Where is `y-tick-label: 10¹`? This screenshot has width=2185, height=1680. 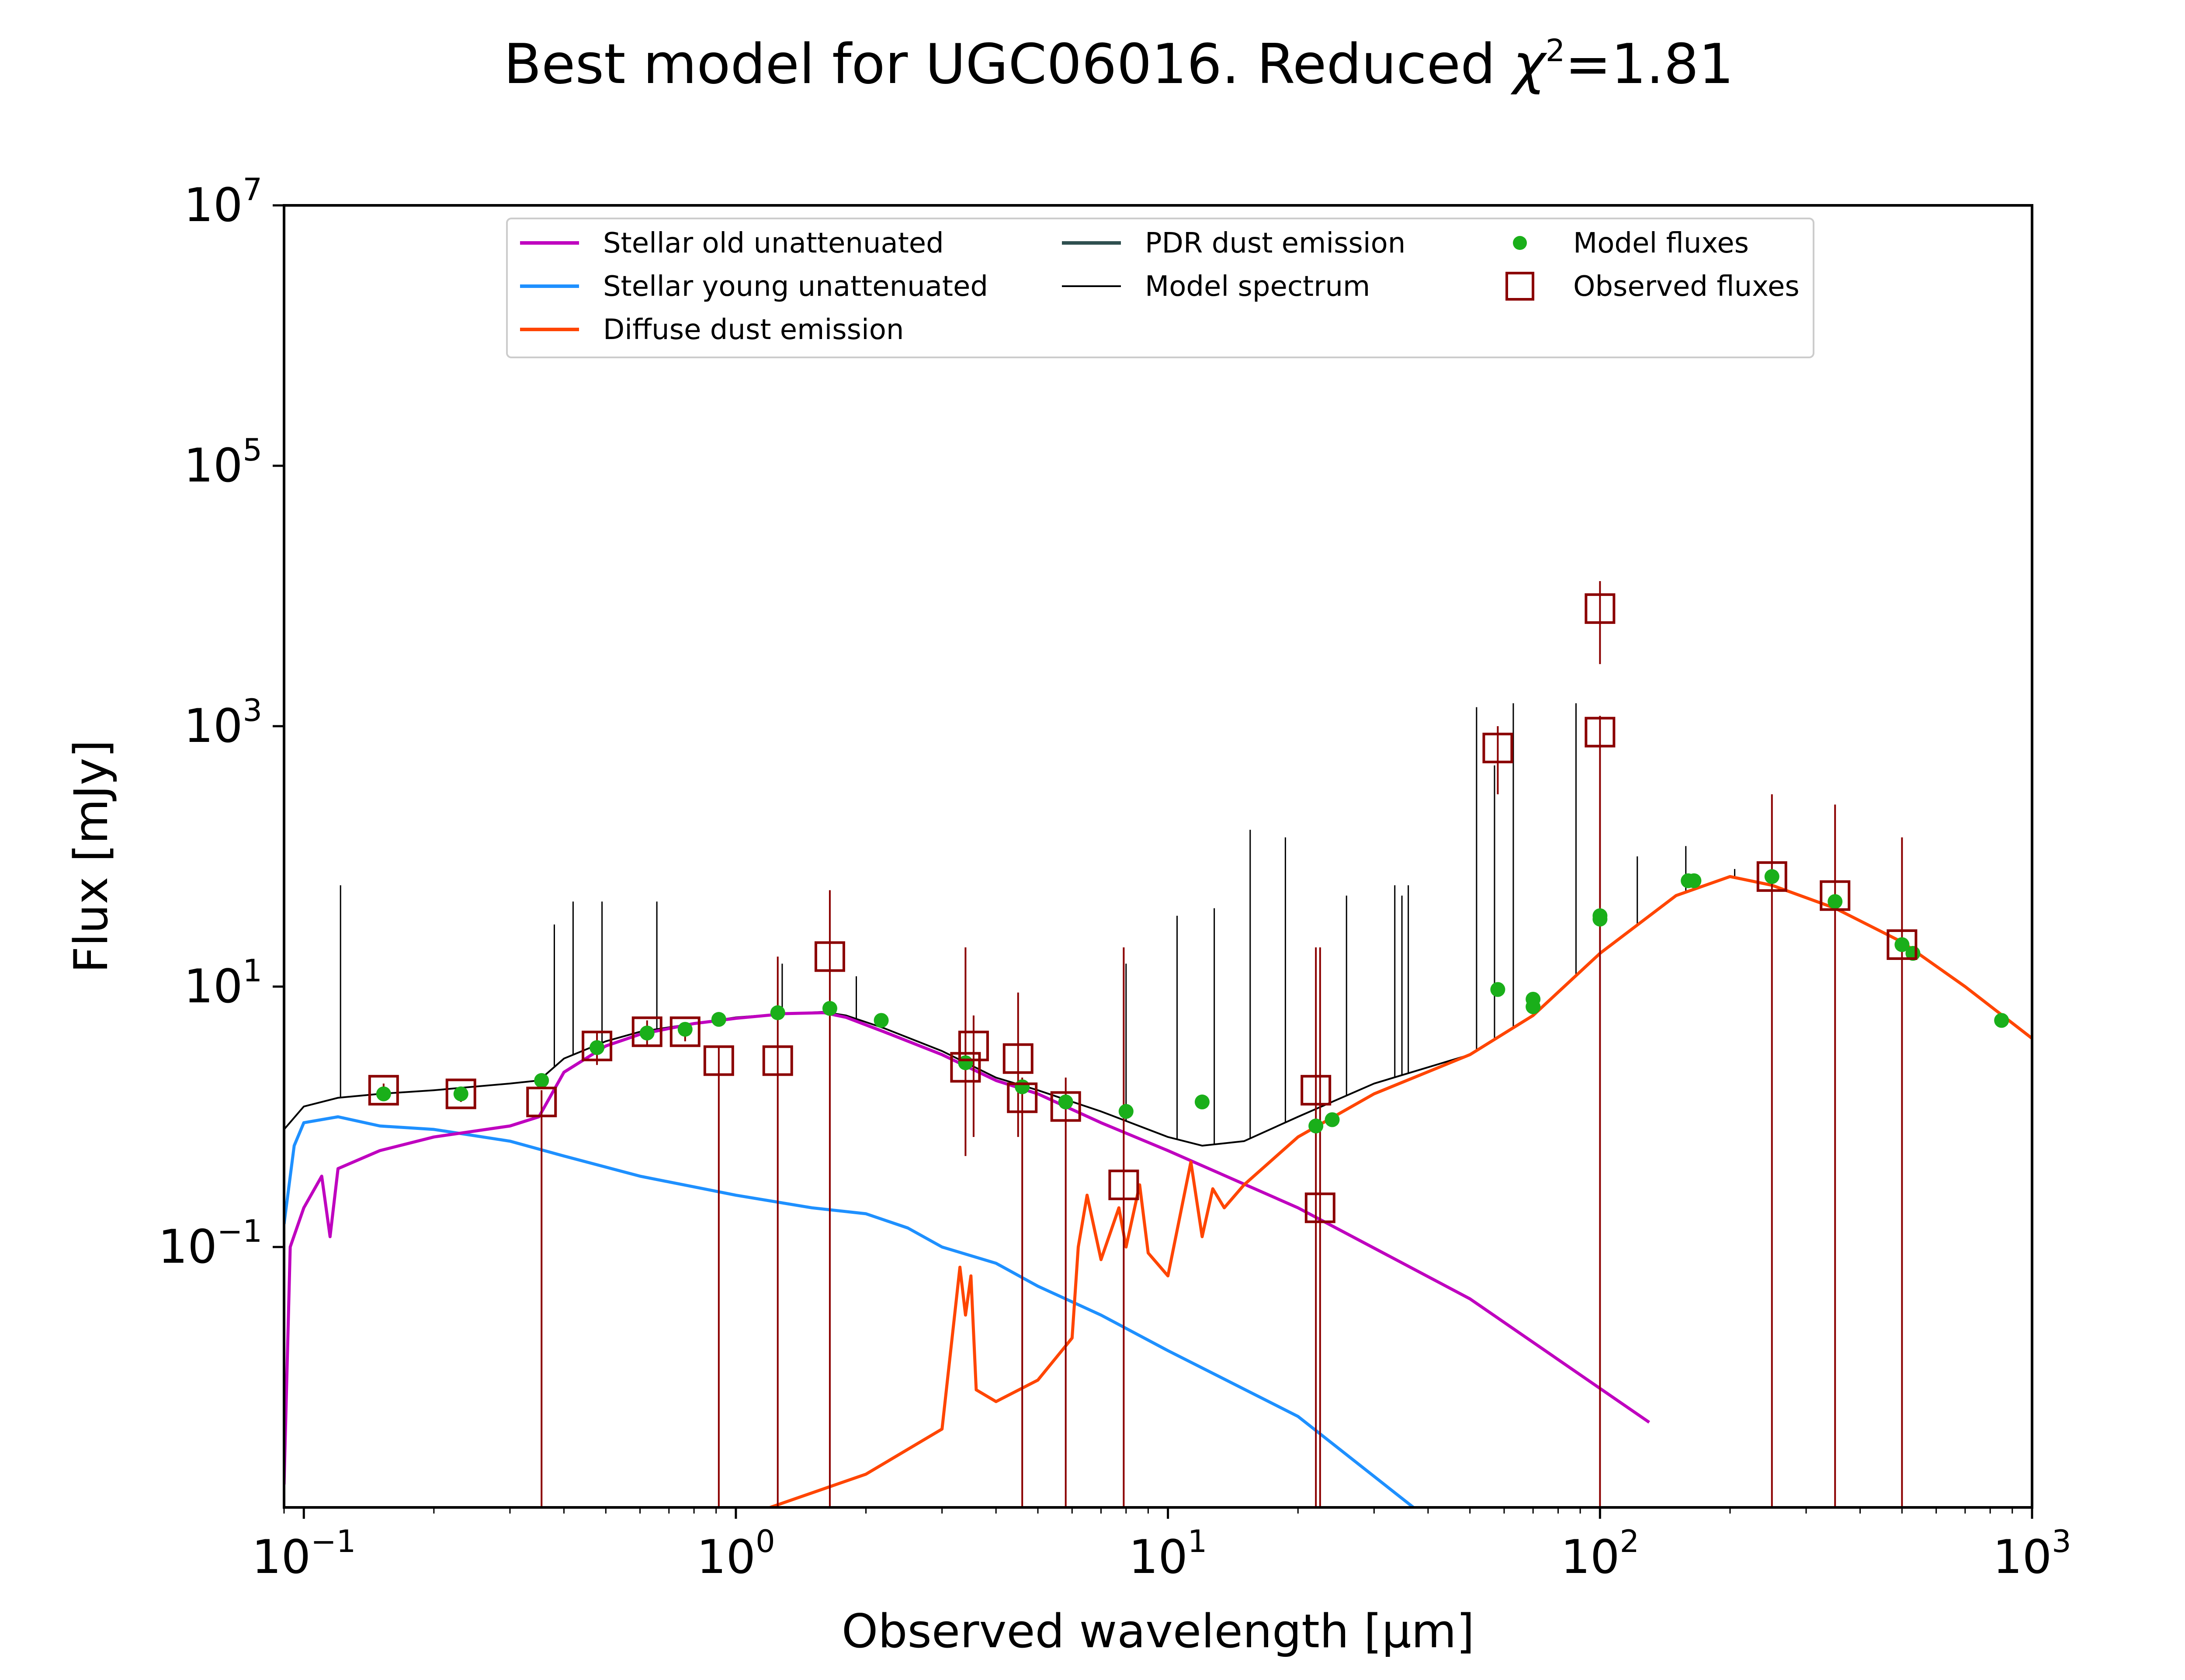 y-tick-label: 10¹ is located at coordinates (223, 983).